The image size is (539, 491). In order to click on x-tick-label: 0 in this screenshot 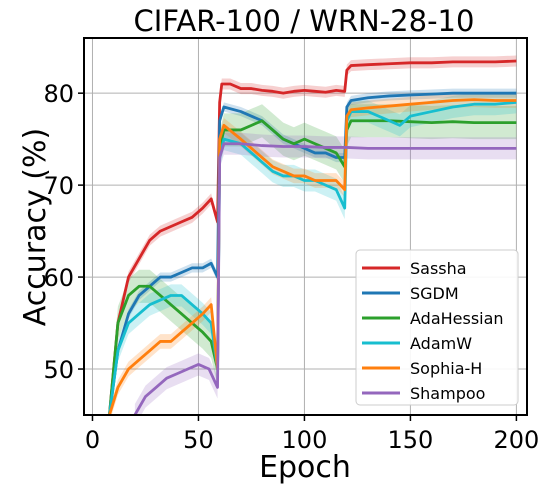, I will do `click(92, 440)`.